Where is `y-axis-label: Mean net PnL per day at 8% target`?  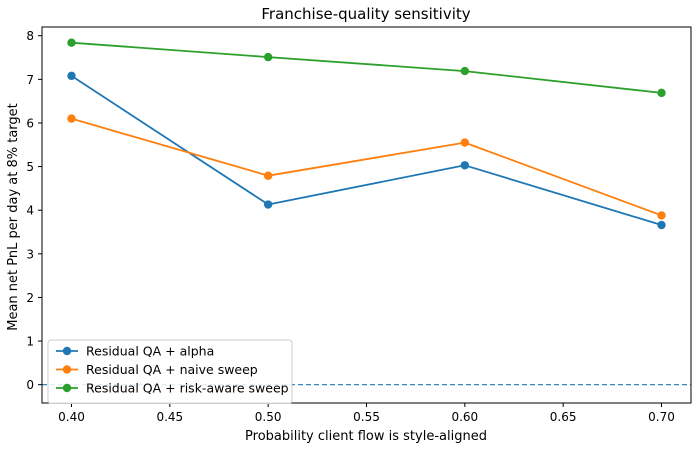
y-axis-label: Mean net PnL per day at 8% target is located at coordinates (13, 217).